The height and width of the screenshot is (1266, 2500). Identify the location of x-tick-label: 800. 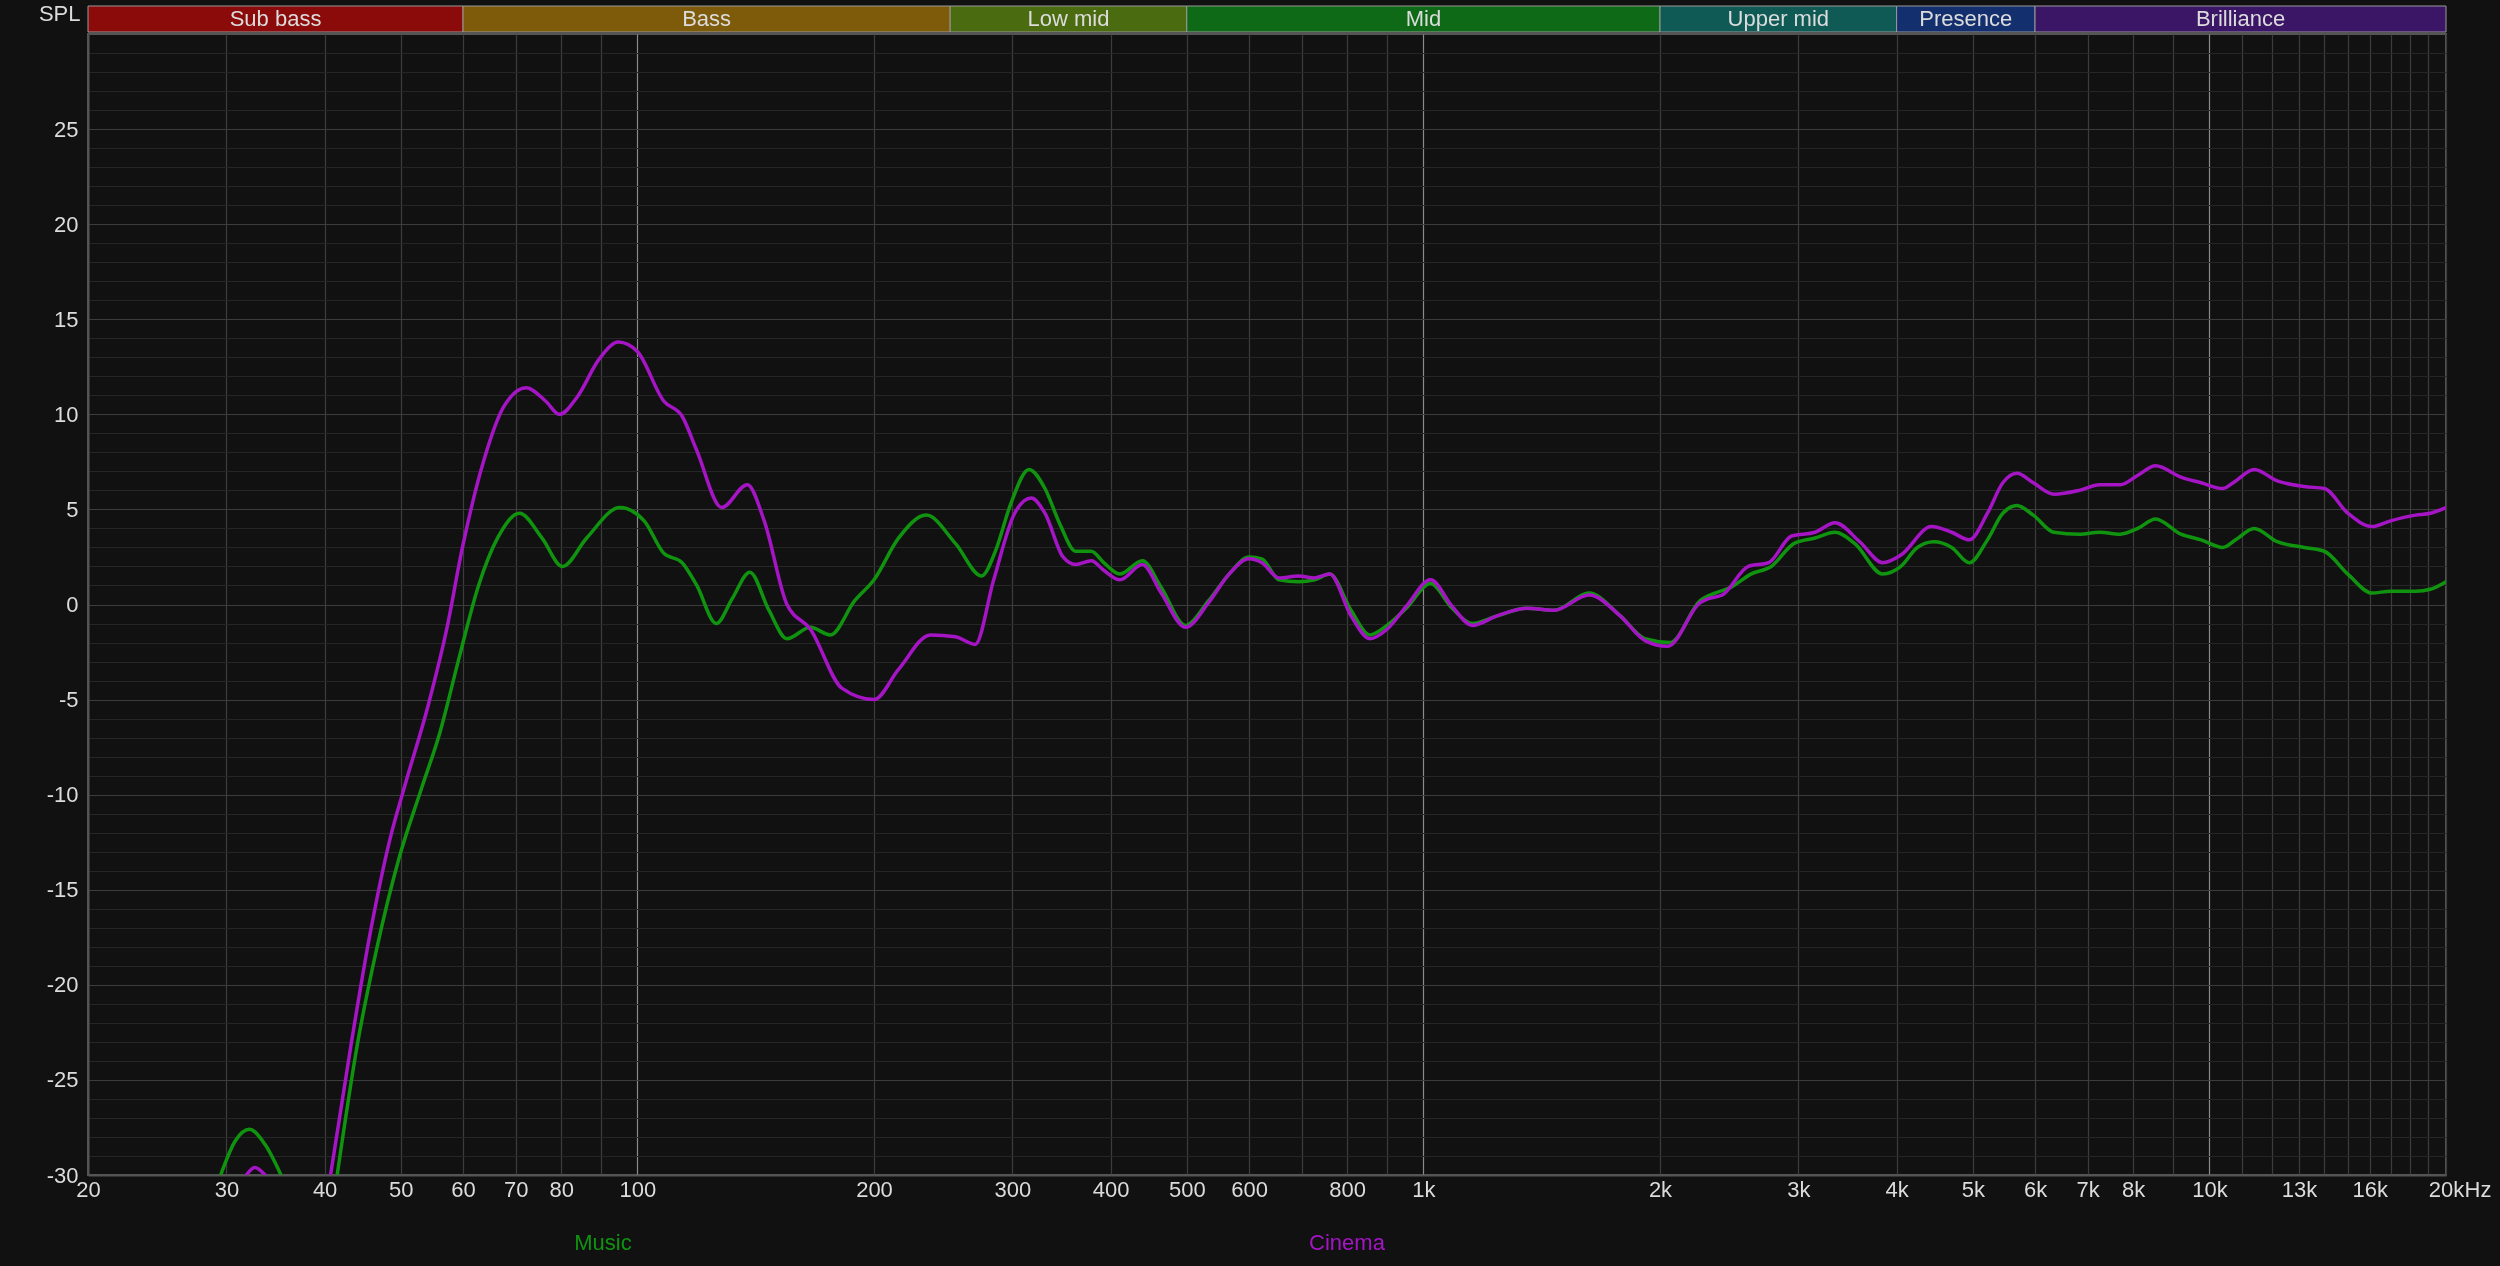
(1348, 1189).